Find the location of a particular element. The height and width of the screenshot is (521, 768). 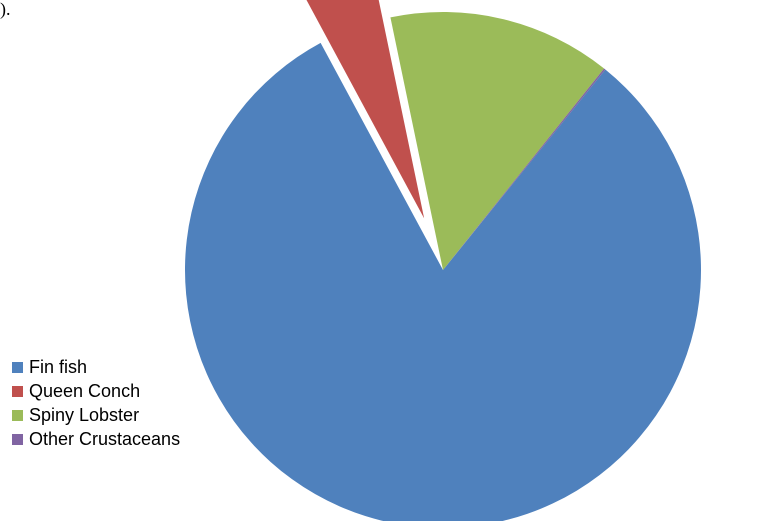

legend-item: Spiny Lobster is located at coordinates (96, 415).